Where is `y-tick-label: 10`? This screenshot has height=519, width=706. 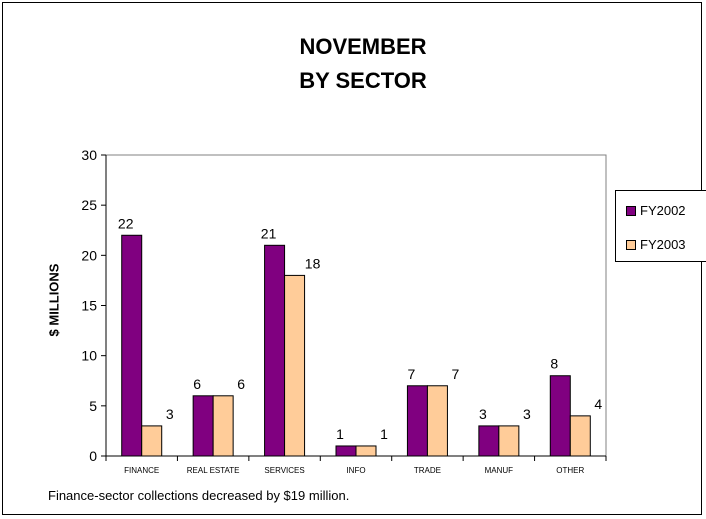 y-tick-label: 10 is located at coordinates (89, 356).